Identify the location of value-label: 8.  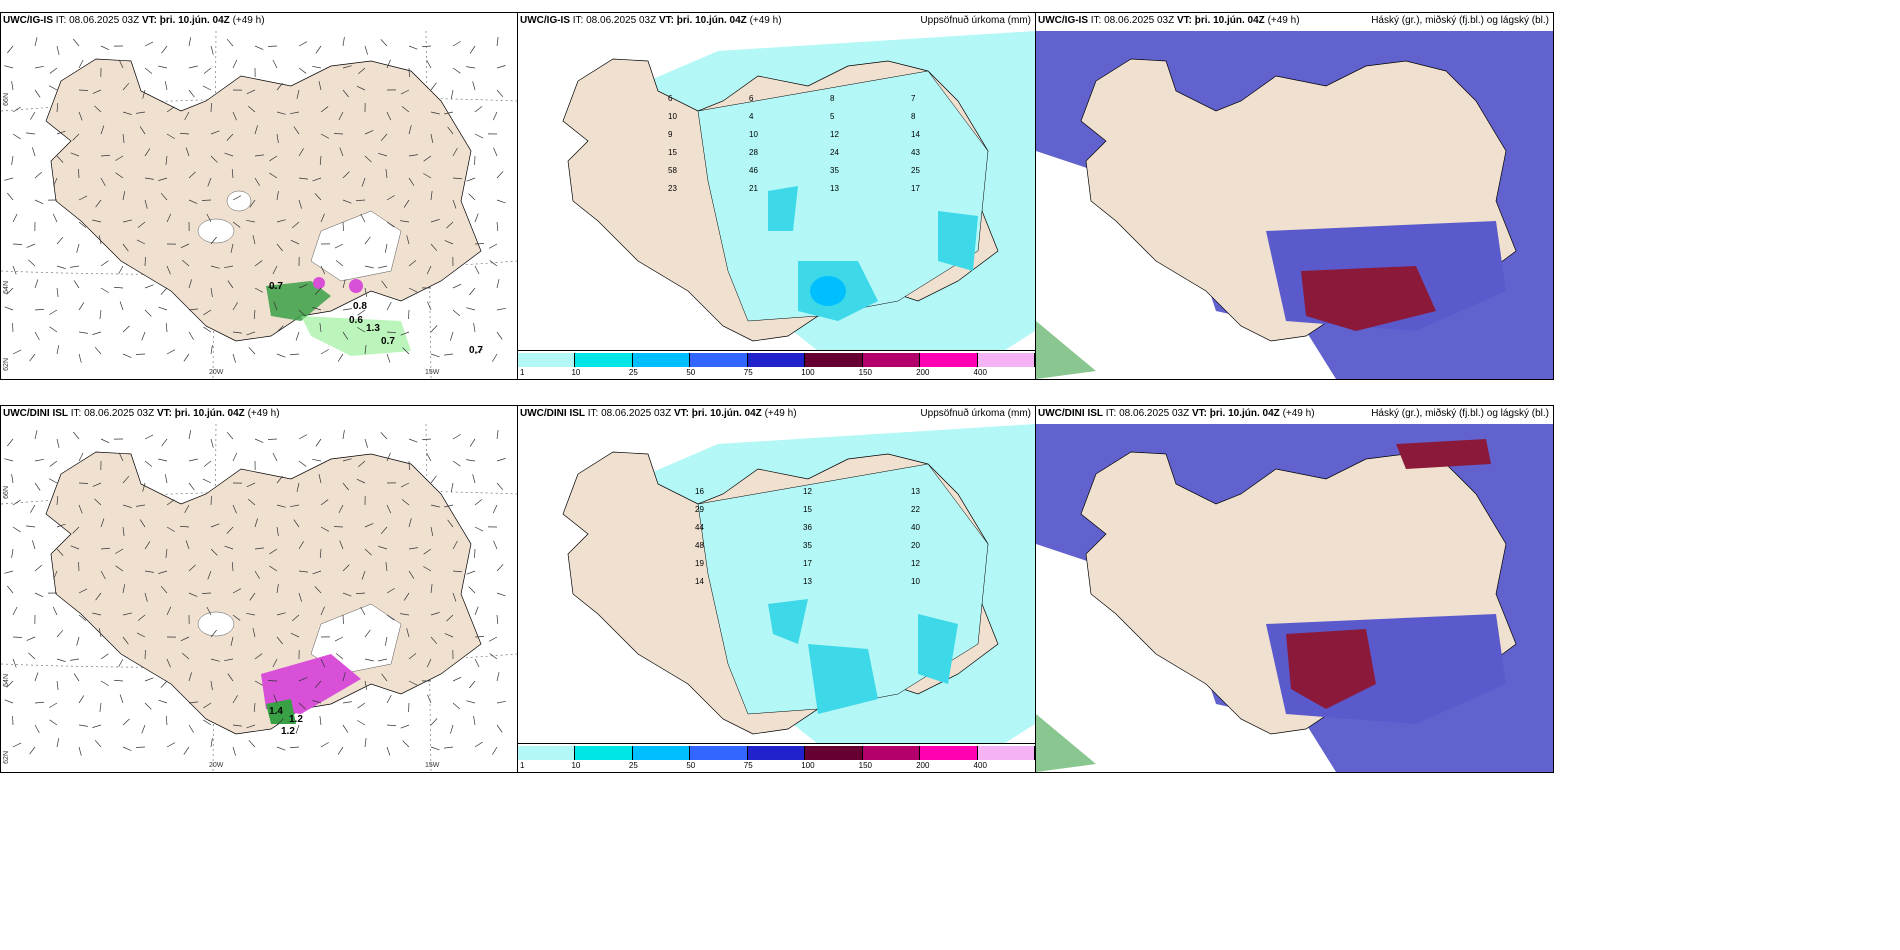
(832, 98).